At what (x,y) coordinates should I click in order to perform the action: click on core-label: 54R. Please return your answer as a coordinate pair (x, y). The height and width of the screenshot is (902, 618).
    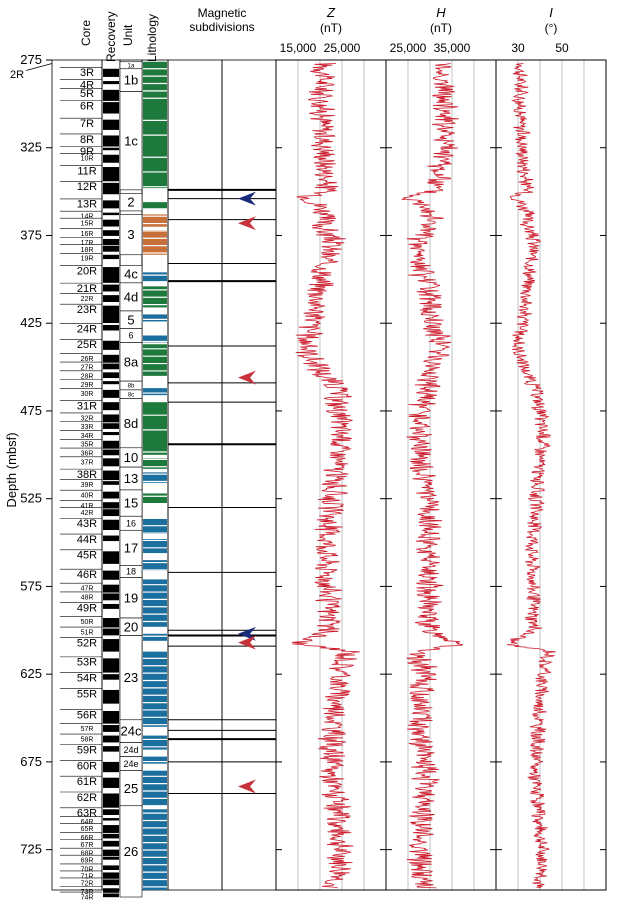
    Looking at the image, I should click on (87, 679).